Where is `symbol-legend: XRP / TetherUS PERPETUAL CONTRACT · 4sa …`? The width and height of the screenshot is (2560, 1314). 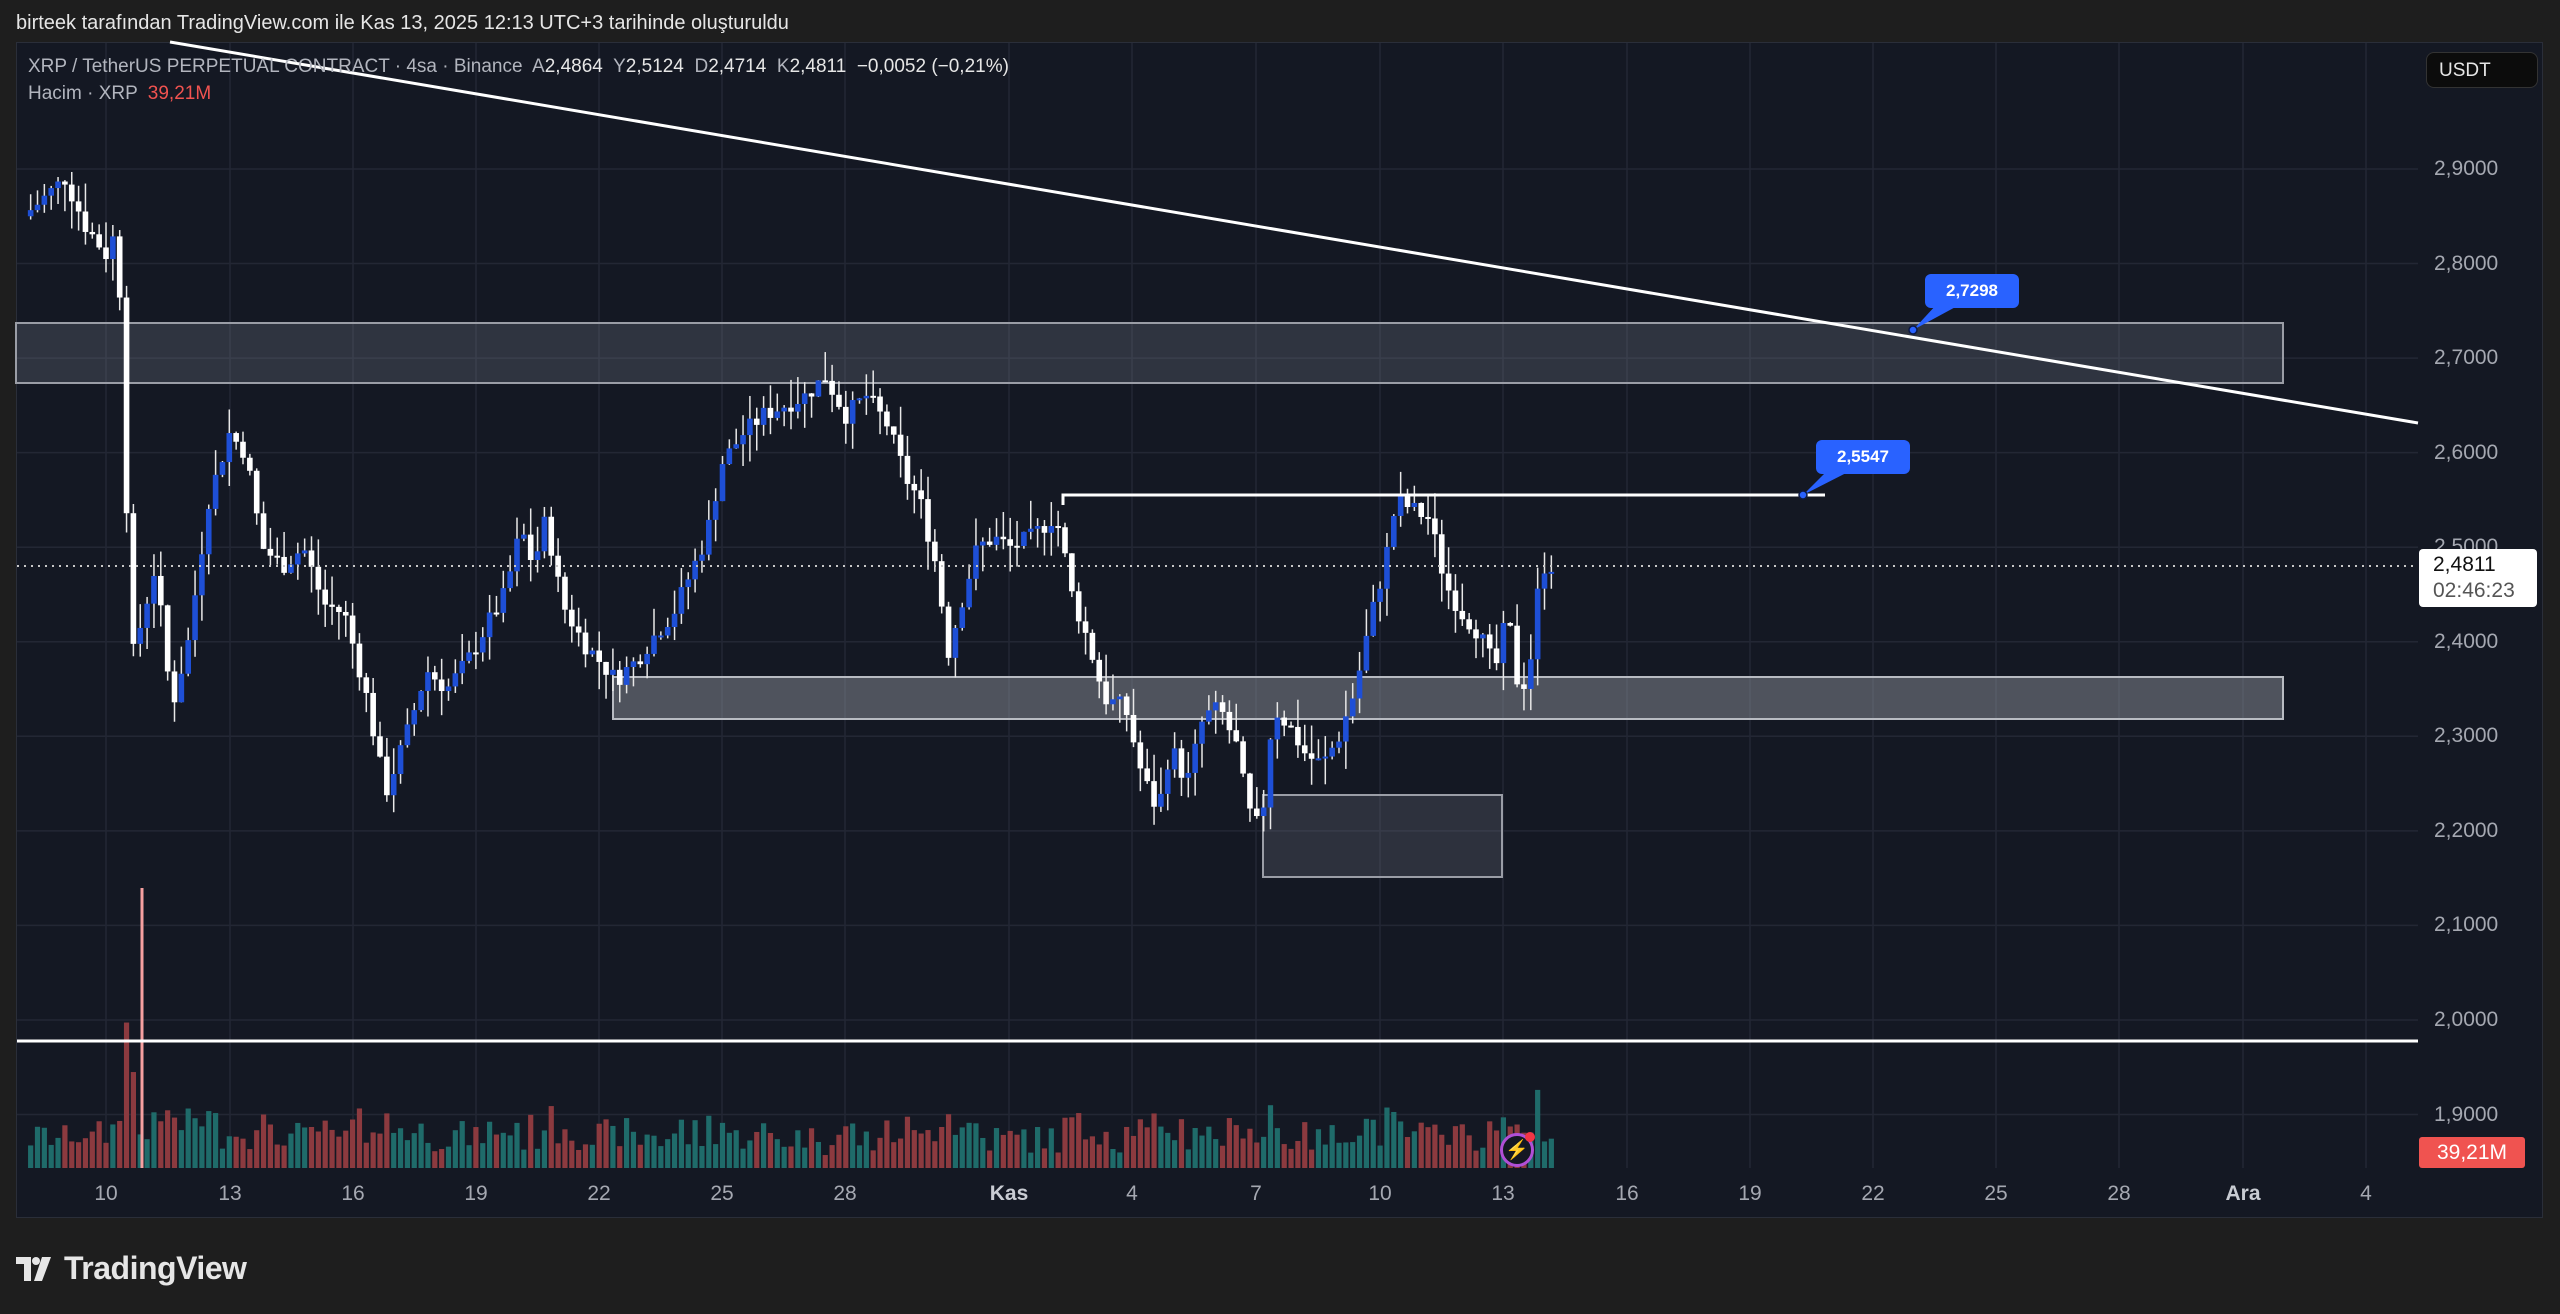
symbol-legend: XRP / TetherUS PERPETUAL CONTRACT · 4sa … is located at coordinates (518, 66).